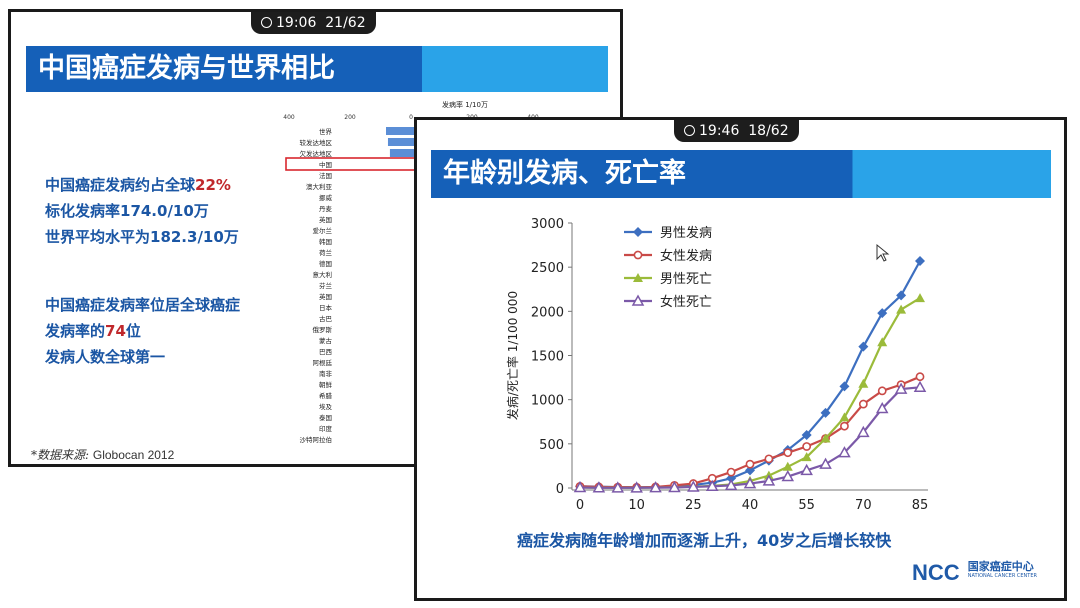 This screenshot has width=1080, height=608. I want to click on slide-a-page: 21/62, so click(345, 23).